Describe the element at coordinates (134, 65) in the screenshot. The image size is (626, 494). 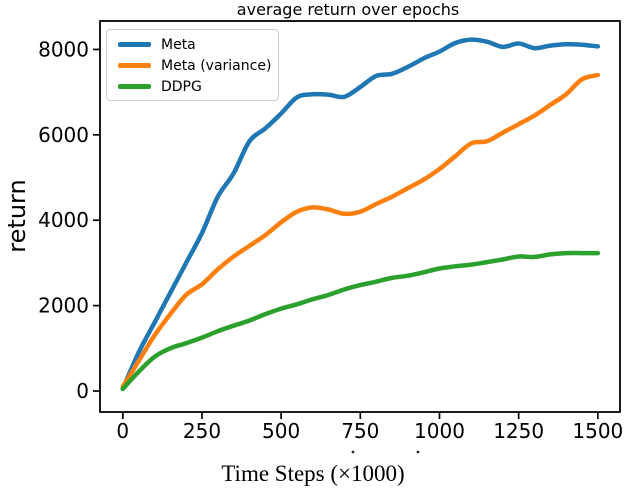
I see `legend-line-swatch-meta-variance-icon` at that location.